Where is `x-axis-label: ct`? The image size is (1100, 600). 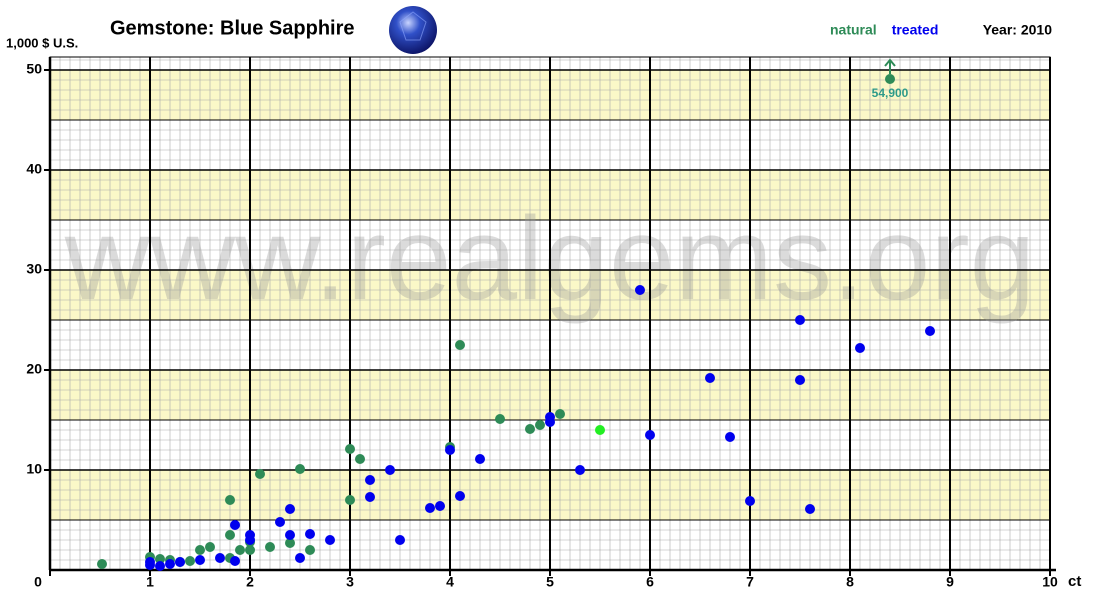
x-axis-label: ct is located at coordinates (1074, 581).